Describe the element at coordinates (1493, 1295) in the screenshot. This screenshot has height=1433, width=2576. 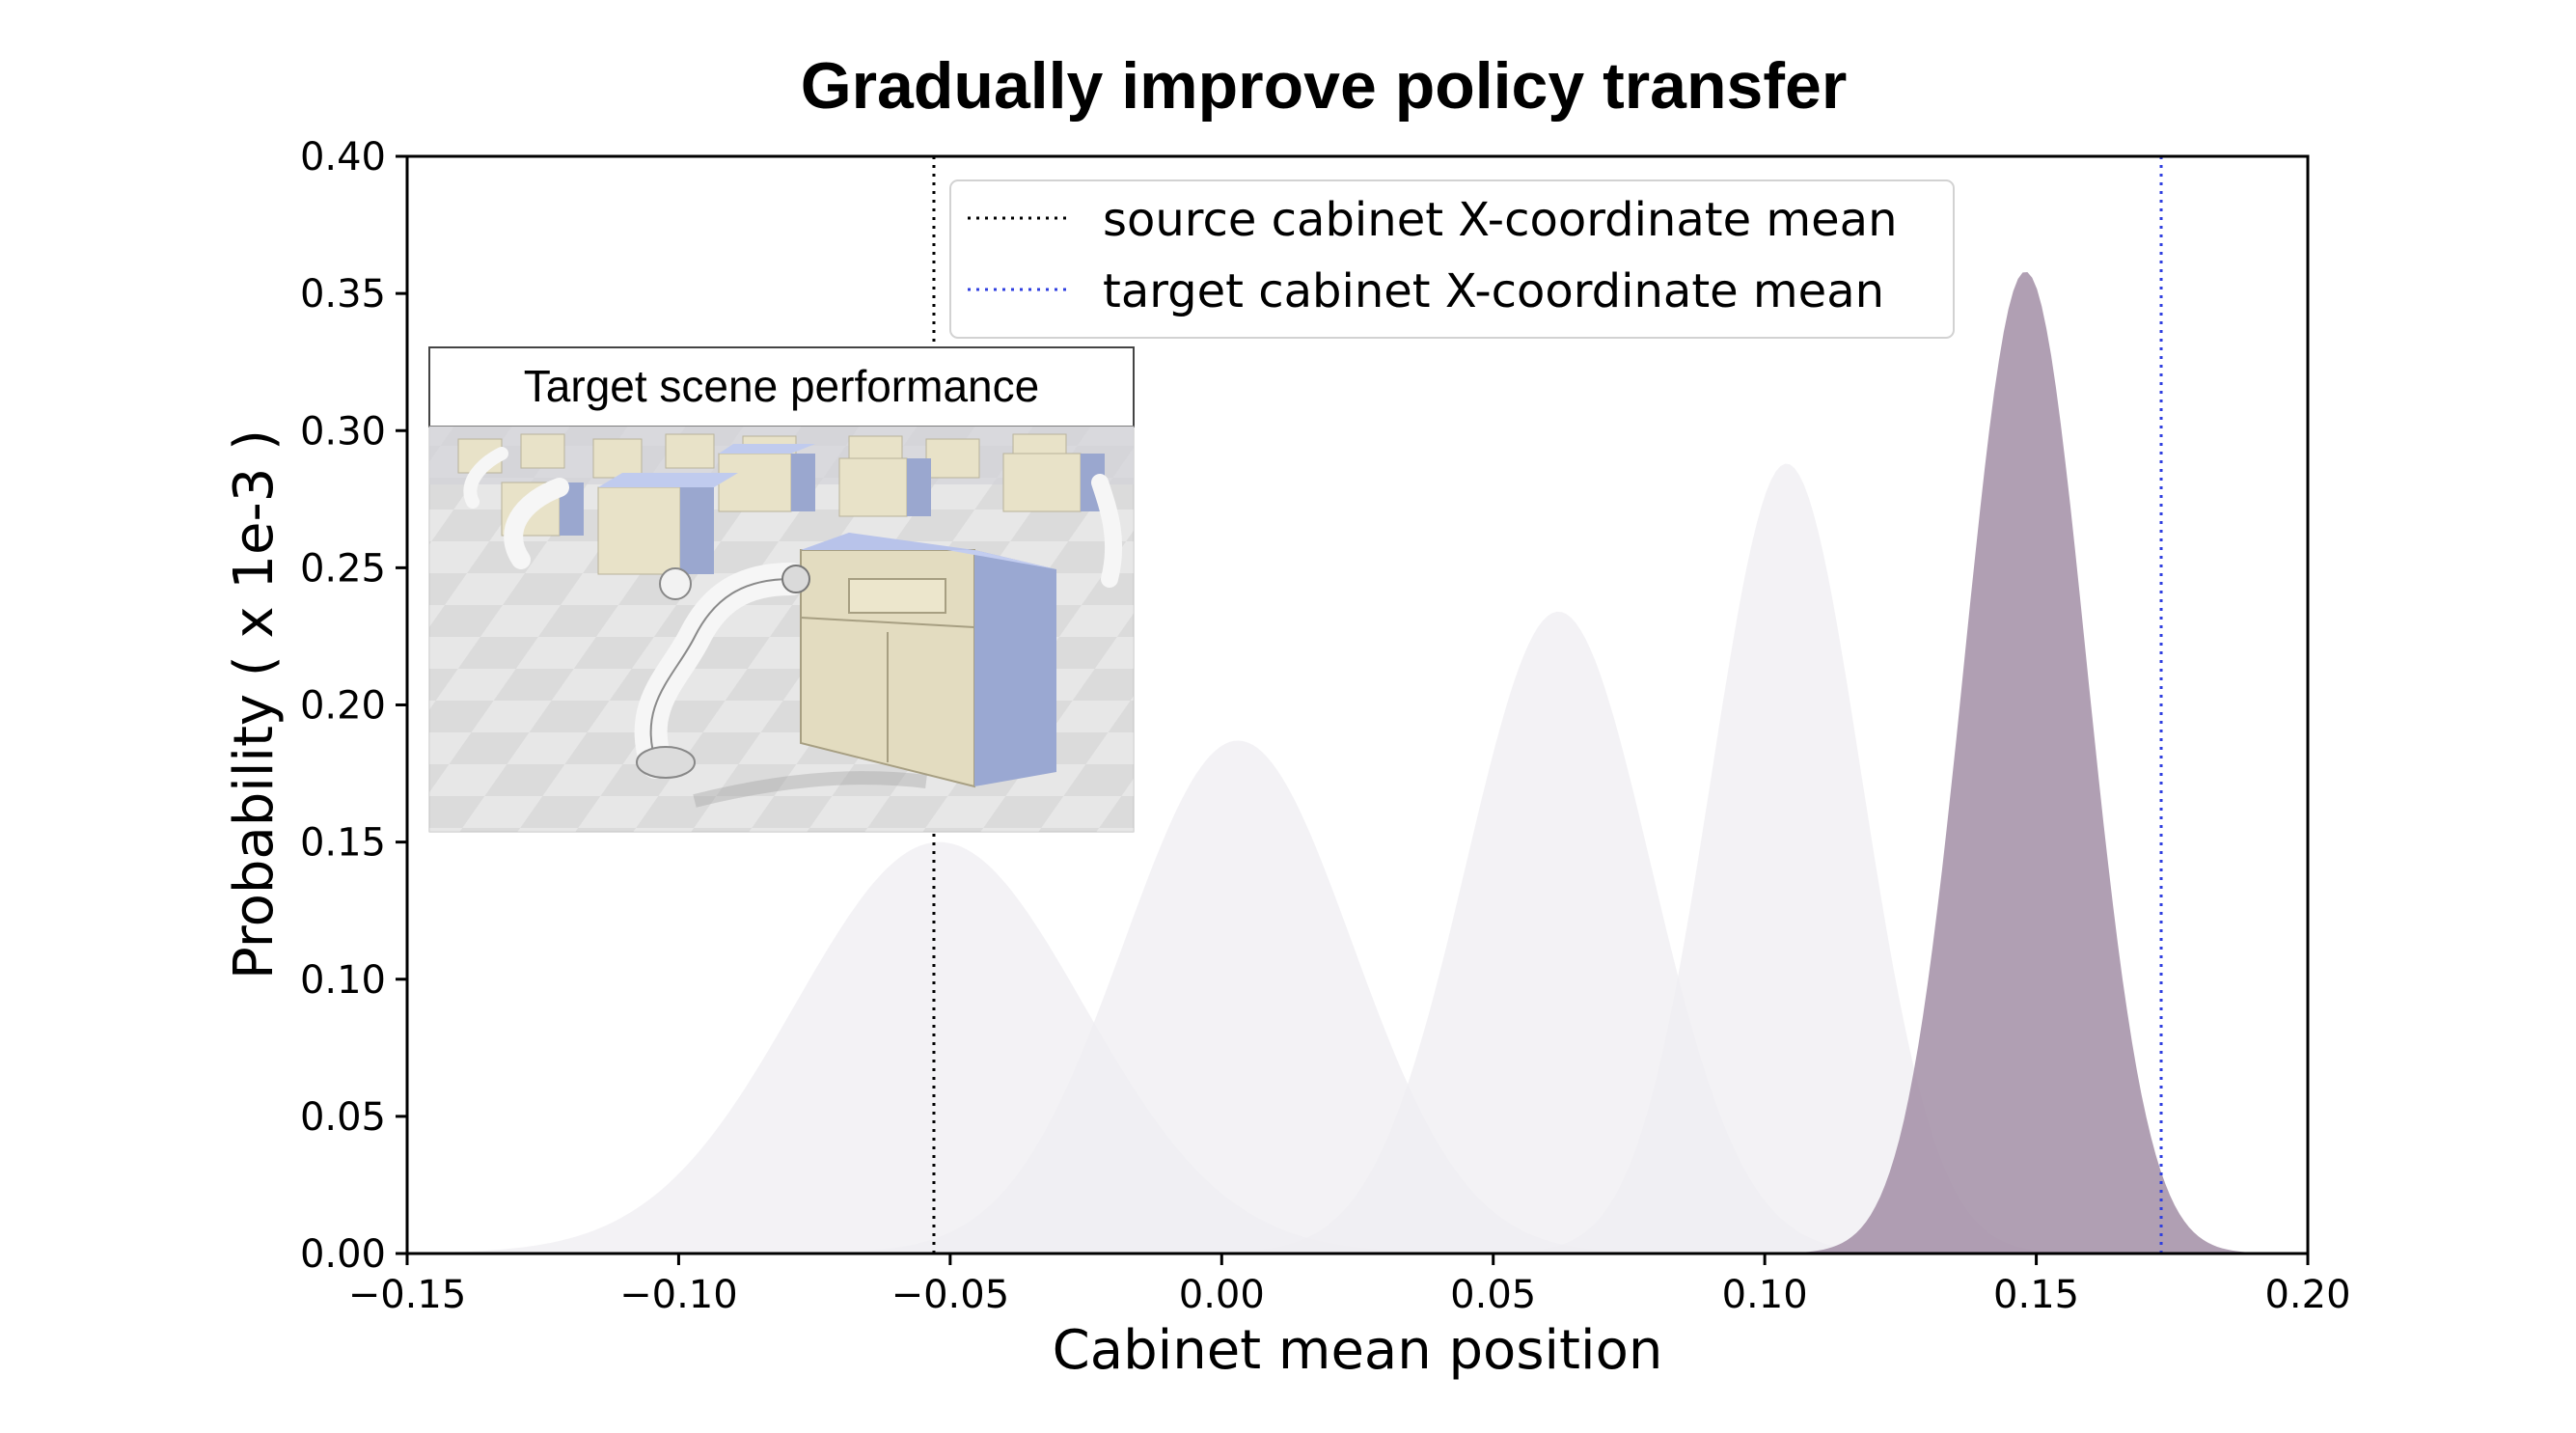
I see `x-tick-label: 0.05` at that location.